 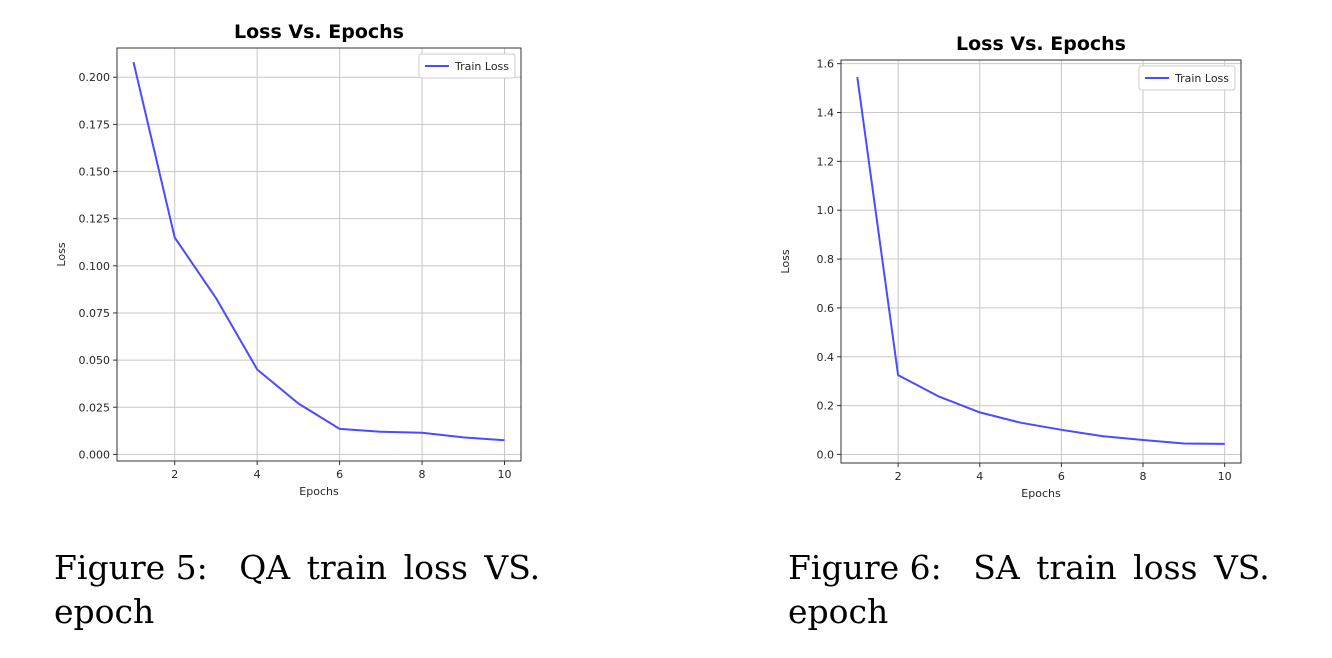 What do you see at coordinates (1029, 589) in the screenshot?
I see `caption-text: SA train loss VS. epoch` at bounding box center [1029, 589].